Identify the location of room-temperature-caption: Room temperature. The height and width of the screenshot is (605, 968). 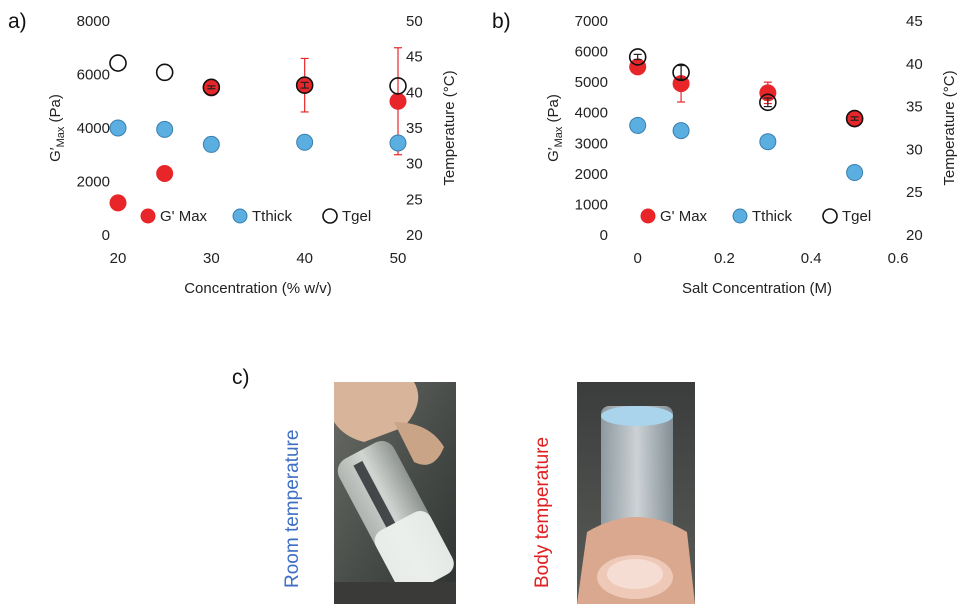
(292, 508).